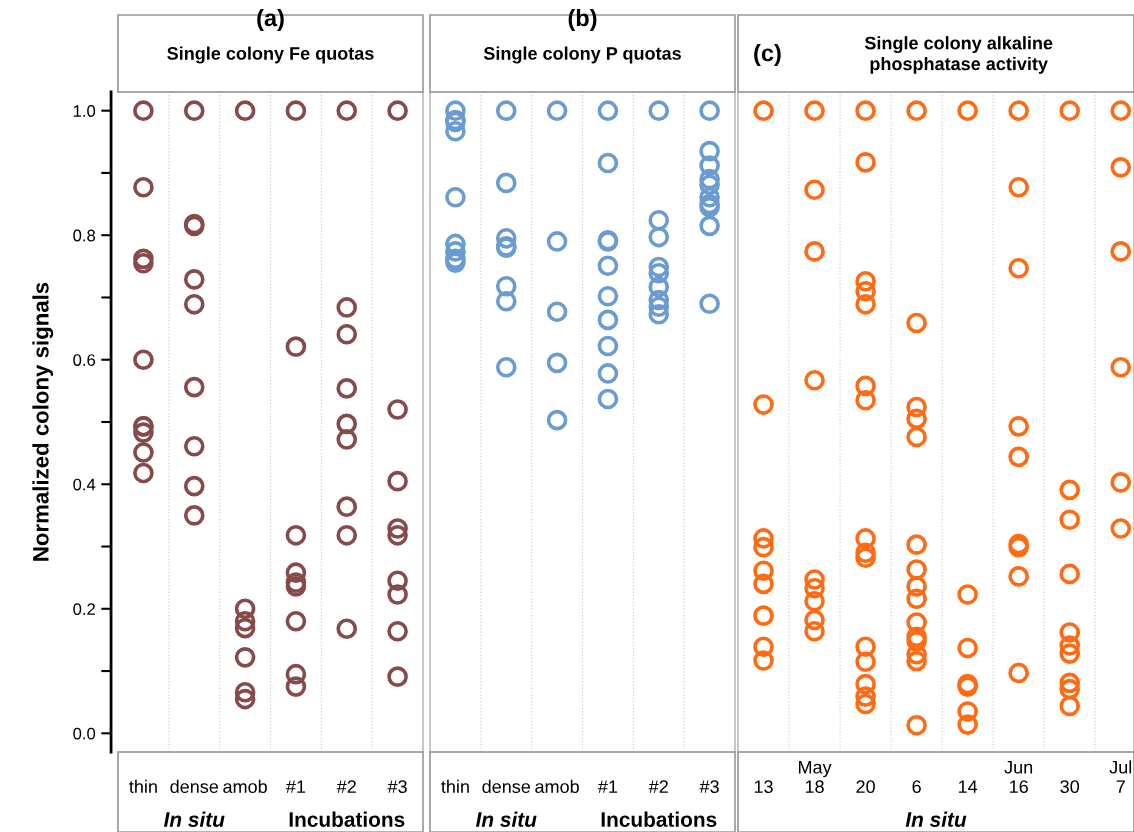  What do you see at coordinates (815, 777) in the screenshot?
I see `x-tick-label: May 18` at bounding box center [815, 777].